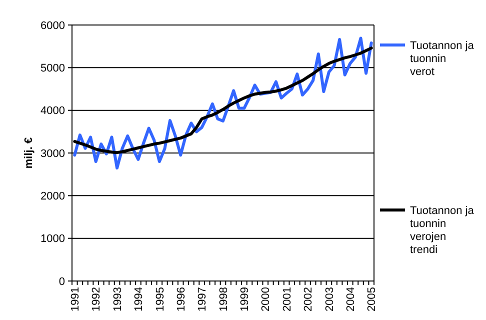 Image resolution: width=486 pixels, height=320 pixels. Describe the element at coordinates (442, 230) in the screenshot. I see `legend-label: Tuotannon ja tuonnin verojen trendi` at that location.